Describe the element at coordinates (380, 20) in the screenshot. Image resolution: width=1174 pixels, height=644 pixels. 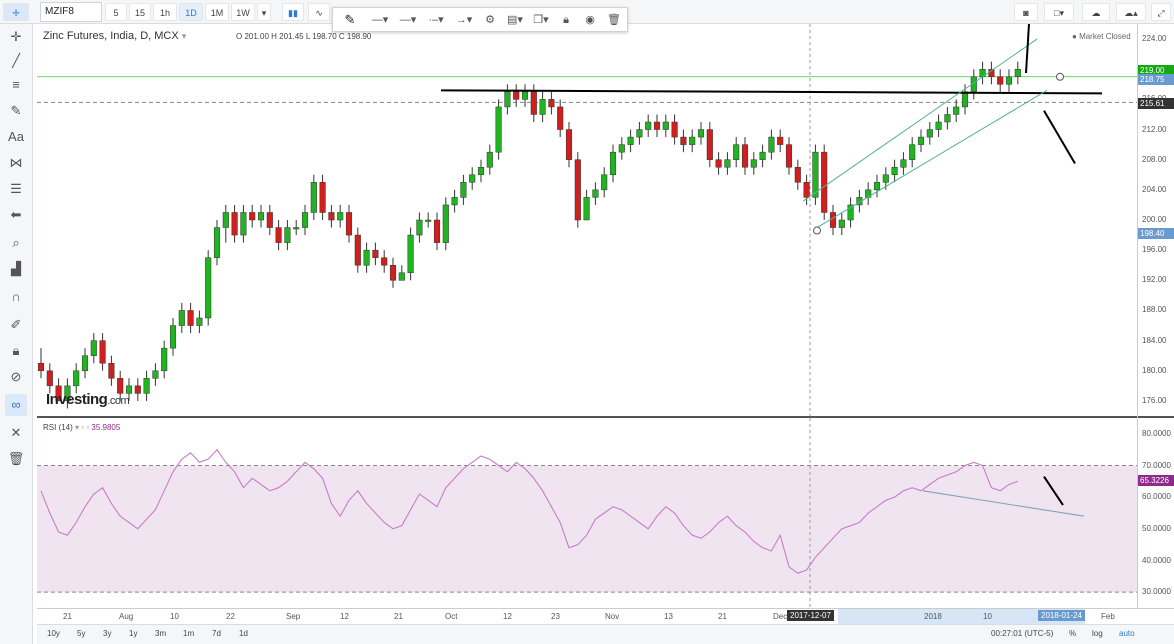
I see `line-style-solid-icon: —▾` at that location.